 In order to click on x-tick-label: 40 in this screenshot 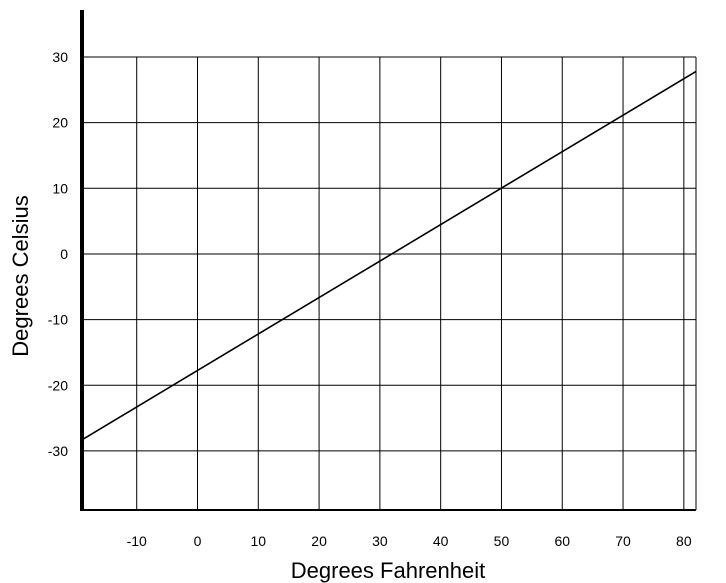, I will do `click(441, 541)`.